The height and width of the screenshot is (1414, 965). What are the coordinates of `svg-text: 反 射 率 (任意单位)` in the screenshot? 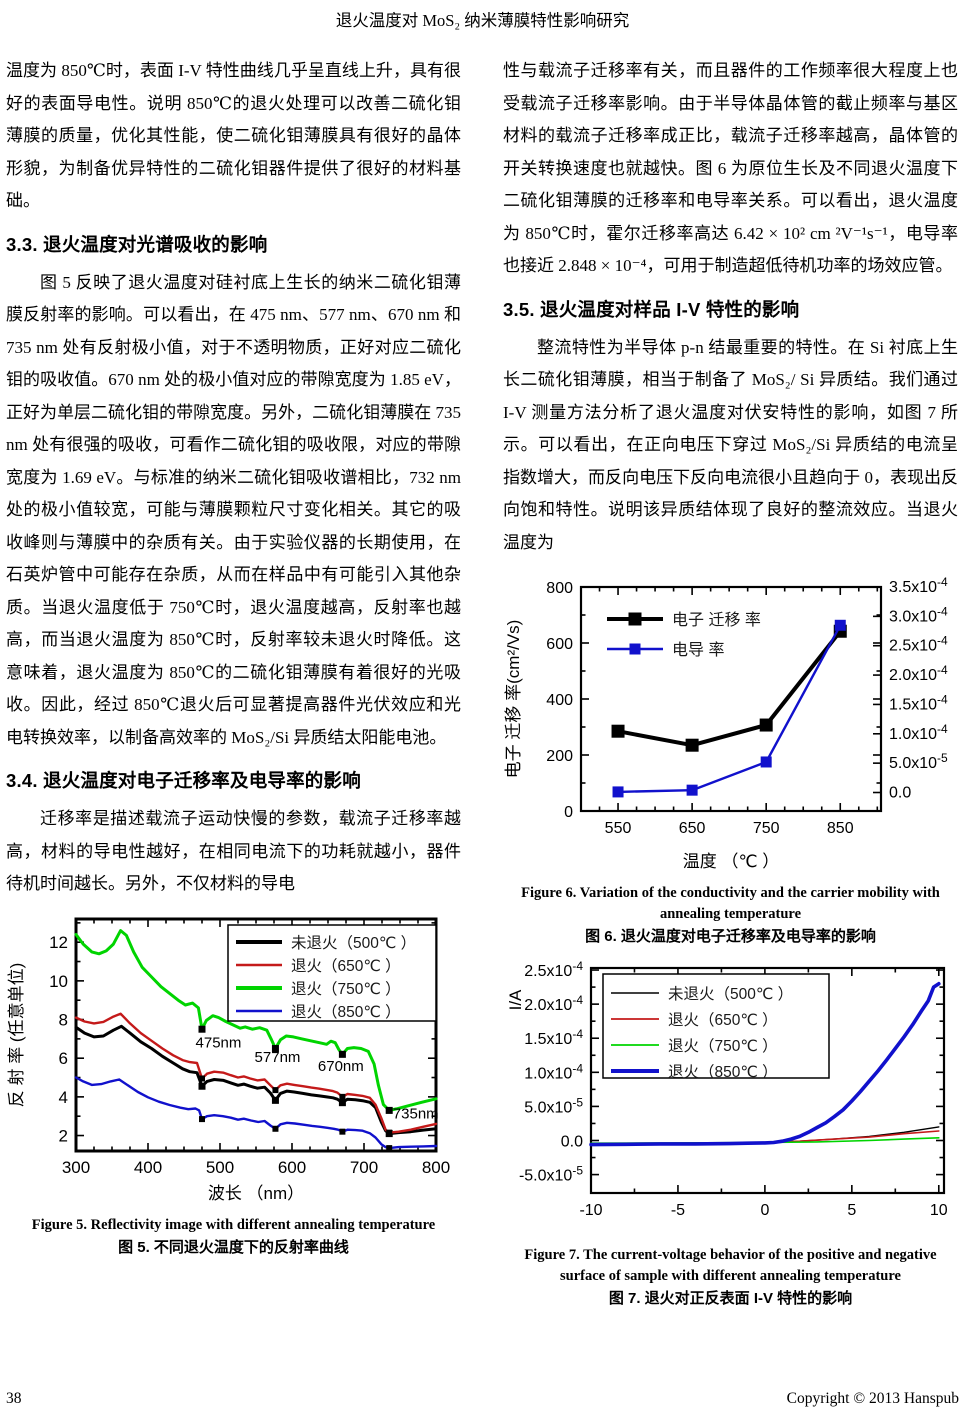 It's located at (16, 1034).